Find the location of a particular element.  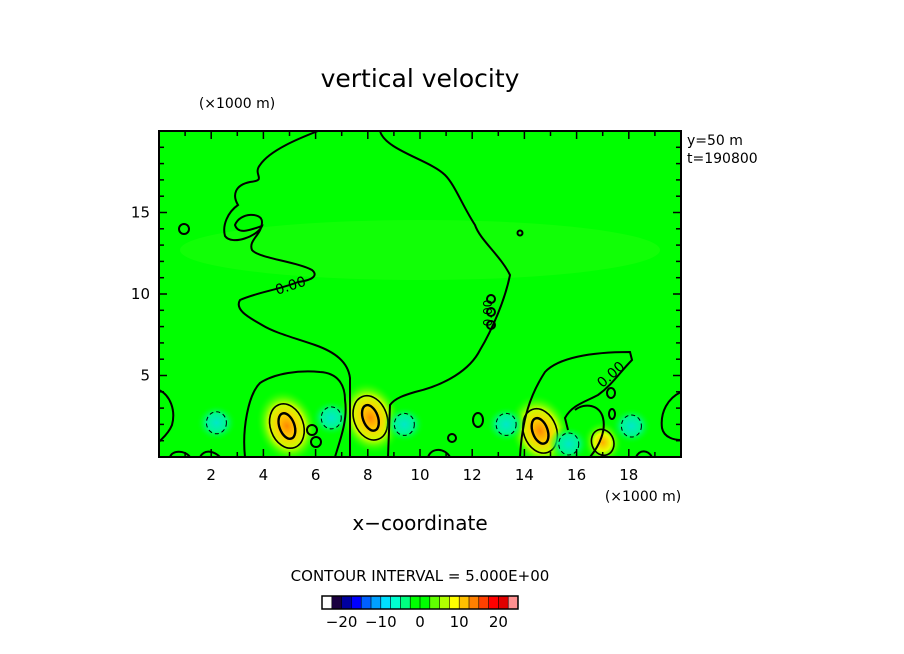

colorbar-tick-label: −20 is located at coordinates (342, 622).